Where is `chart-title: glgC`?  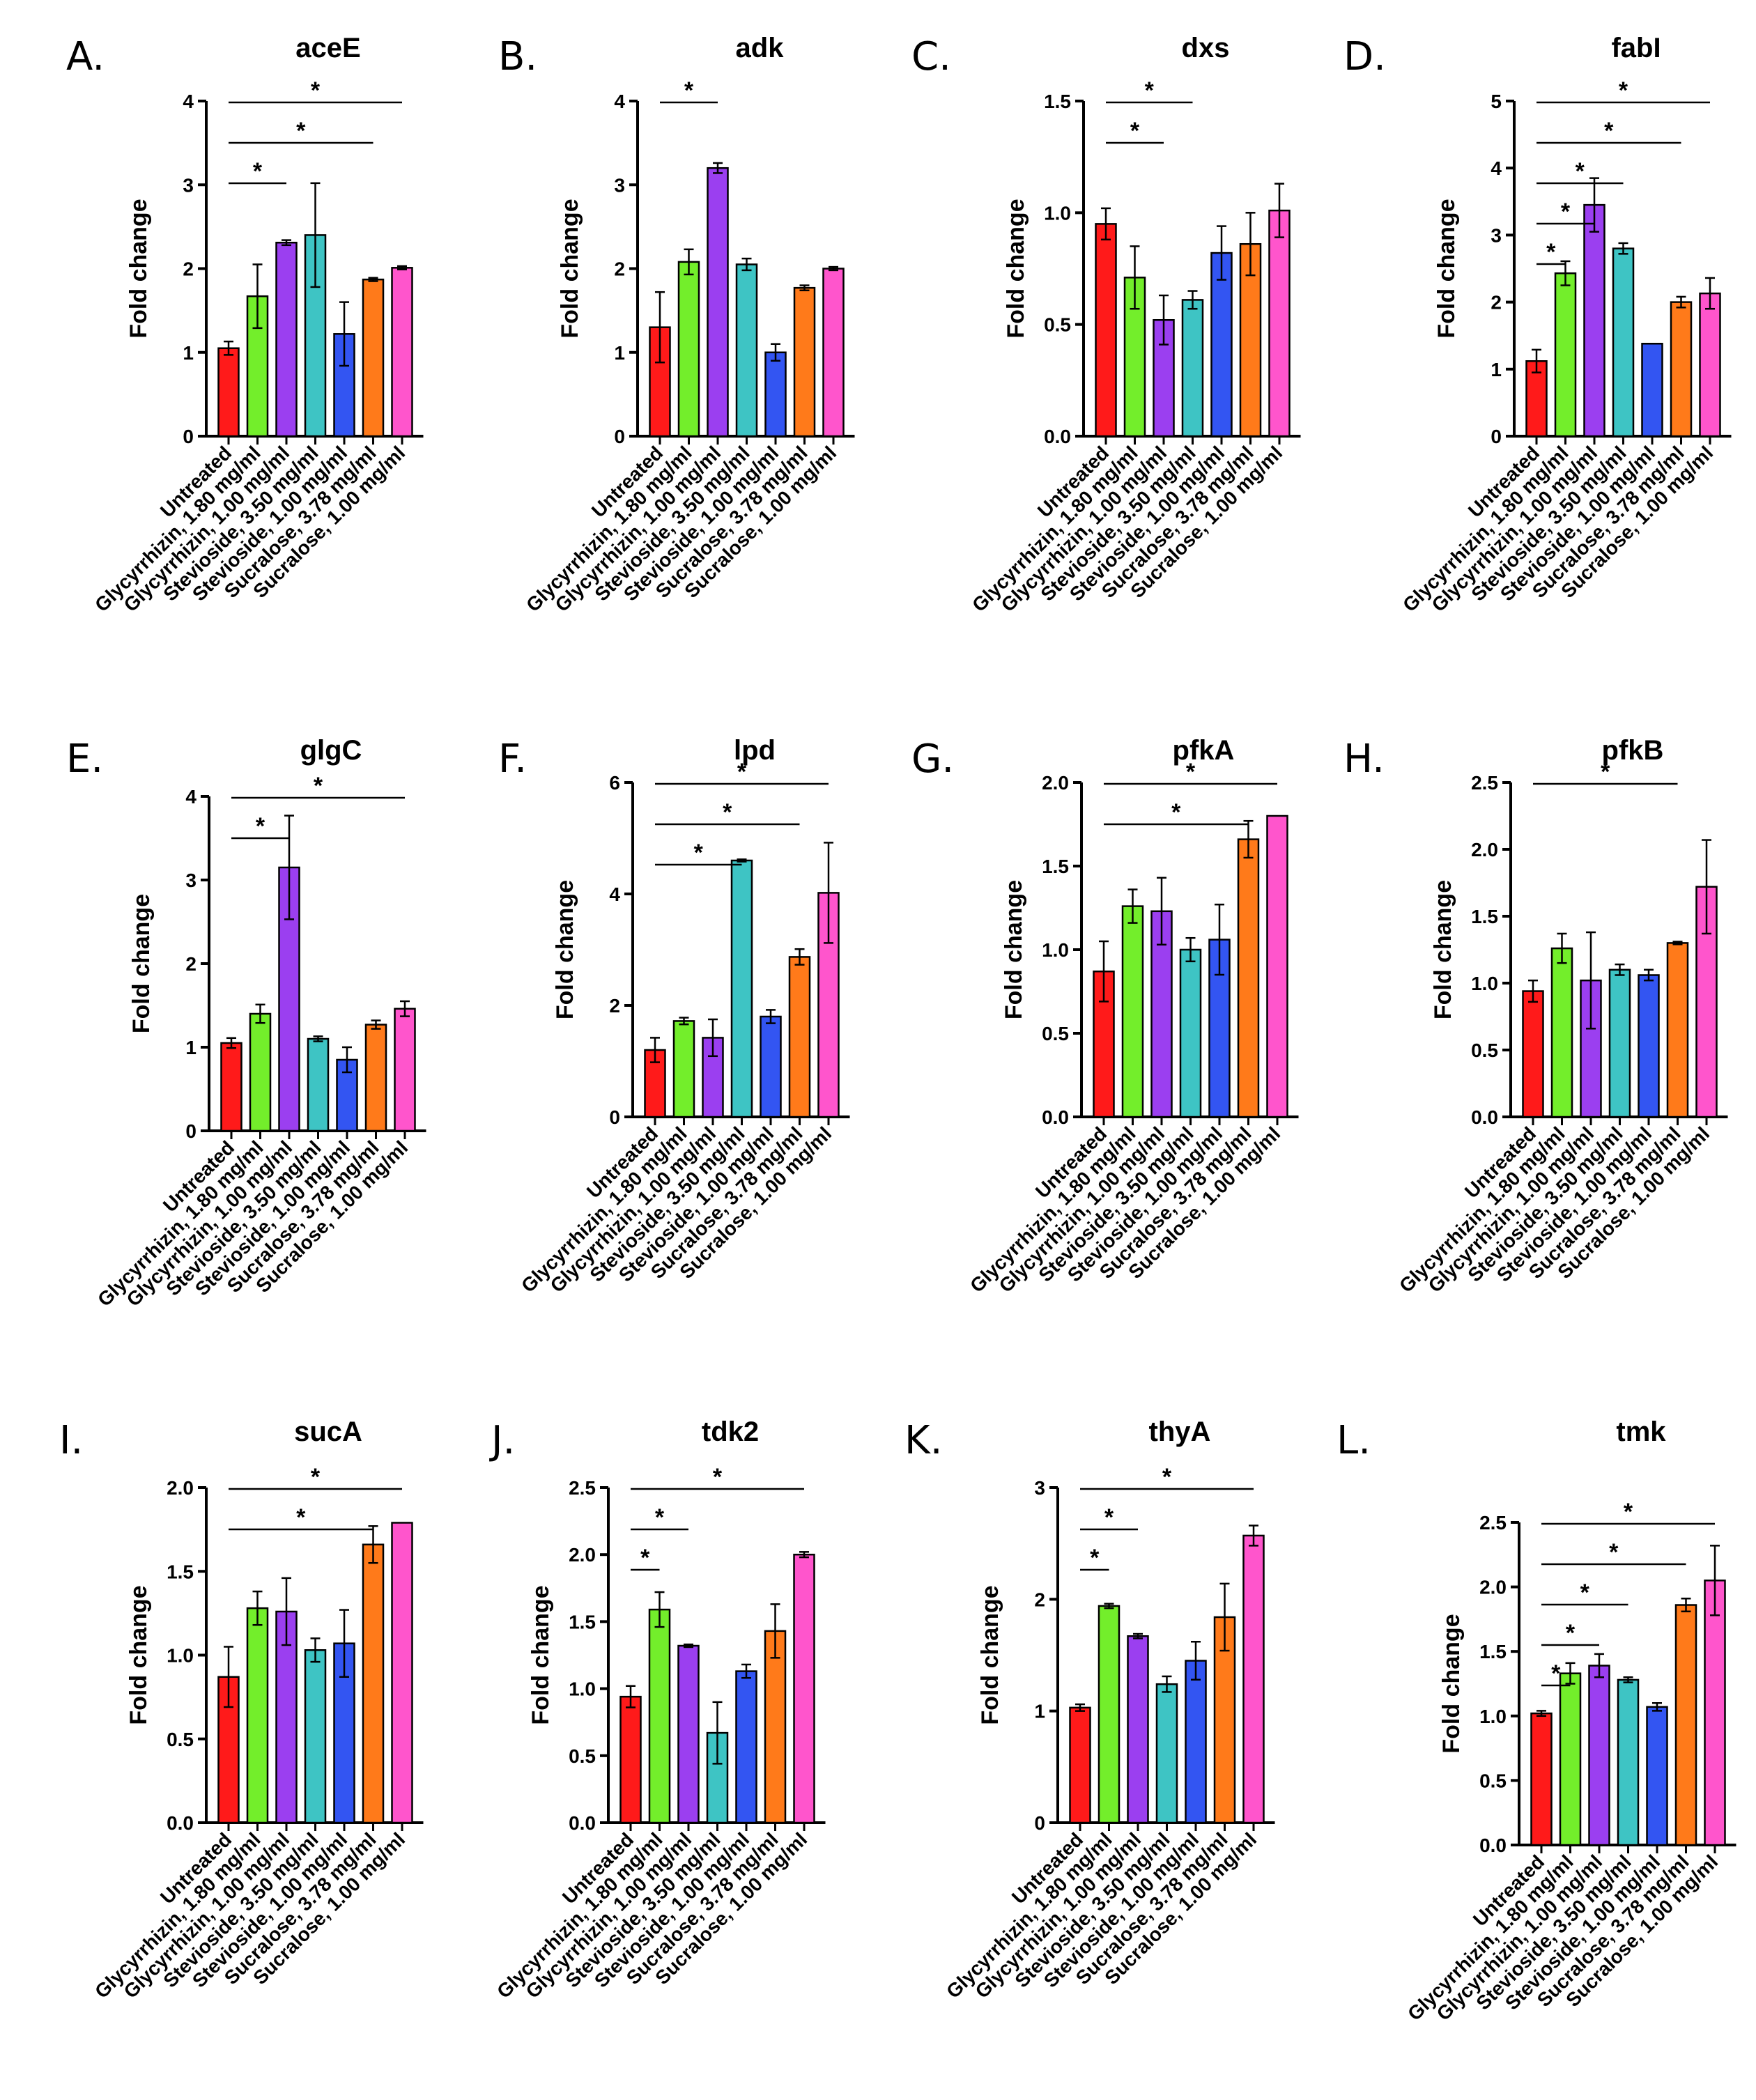 chart-title: glgC is located at coordinates (331, 750).